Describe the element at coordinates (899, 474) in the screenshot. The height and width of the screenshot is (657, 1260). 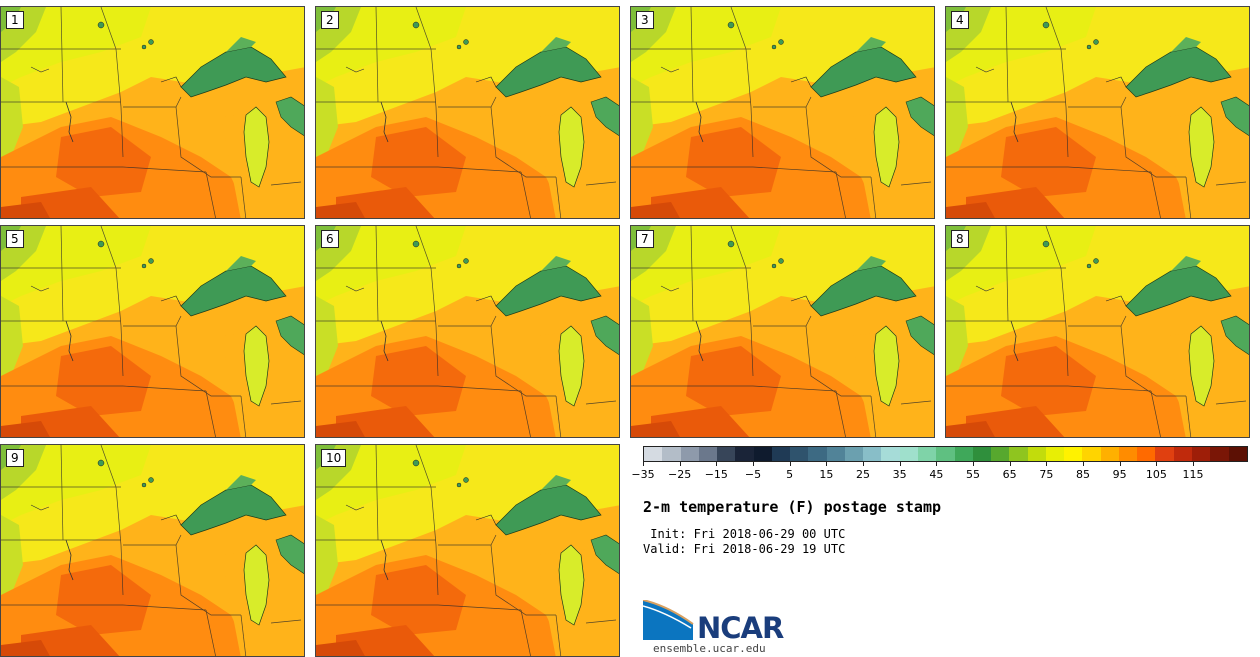
I see `colorbar-tick-label: 35` at that location.